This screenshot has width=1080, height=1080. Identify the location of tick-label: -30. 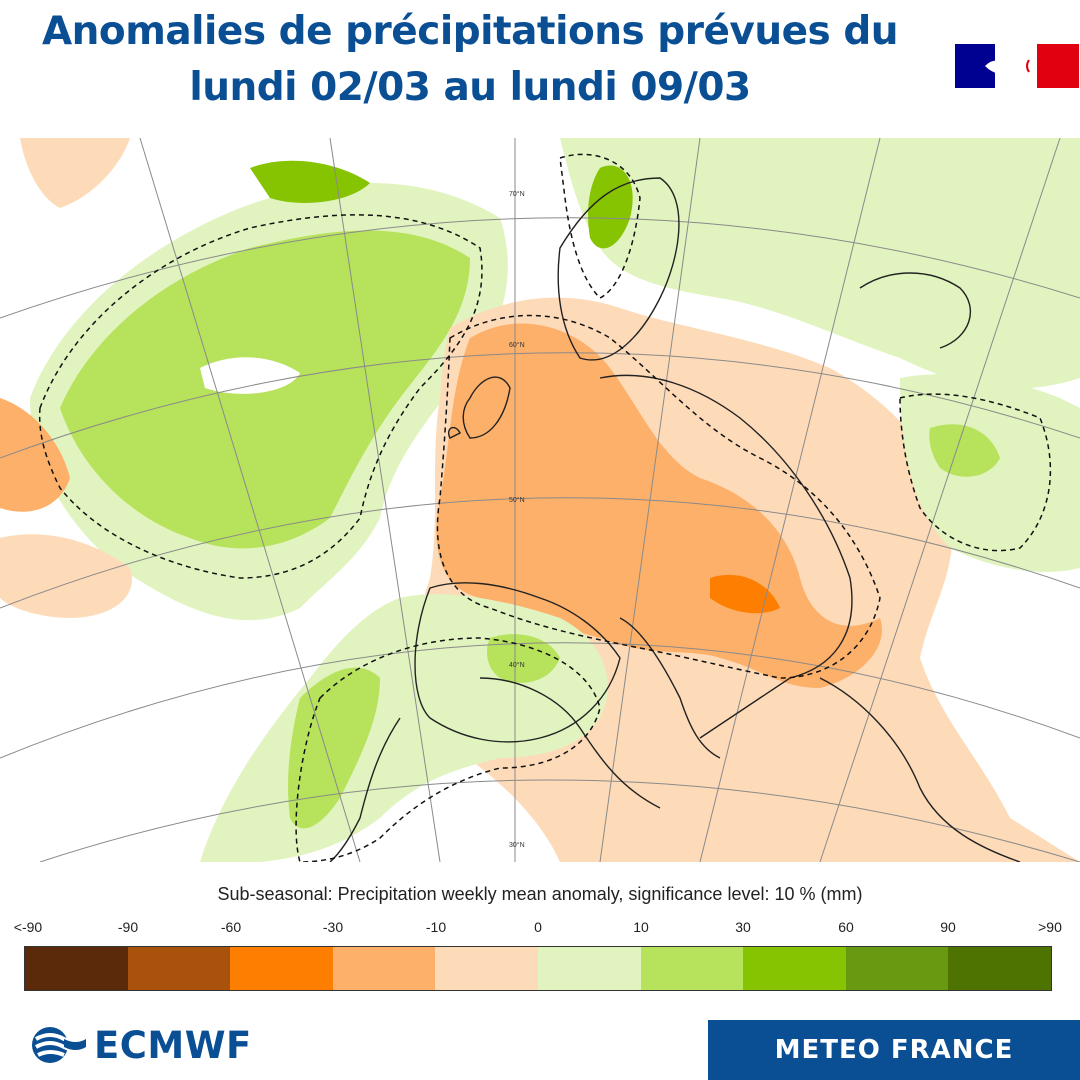
(333, 927).